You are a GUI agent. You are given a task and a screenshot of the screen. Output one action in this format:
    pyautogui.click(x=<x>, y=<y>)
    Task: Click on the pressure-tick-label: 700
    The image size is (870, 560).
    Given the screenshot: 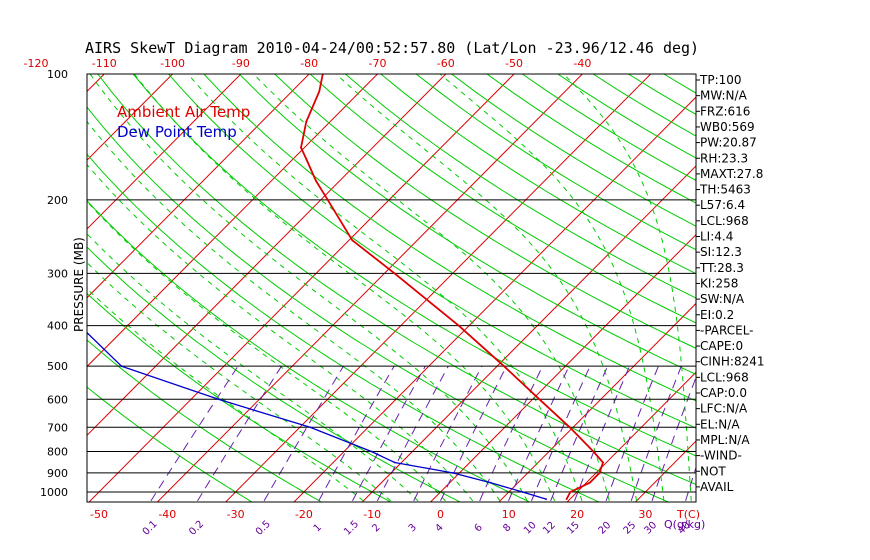 What is the action you would take?
    pyautogui.click(x=57, y=427)
    